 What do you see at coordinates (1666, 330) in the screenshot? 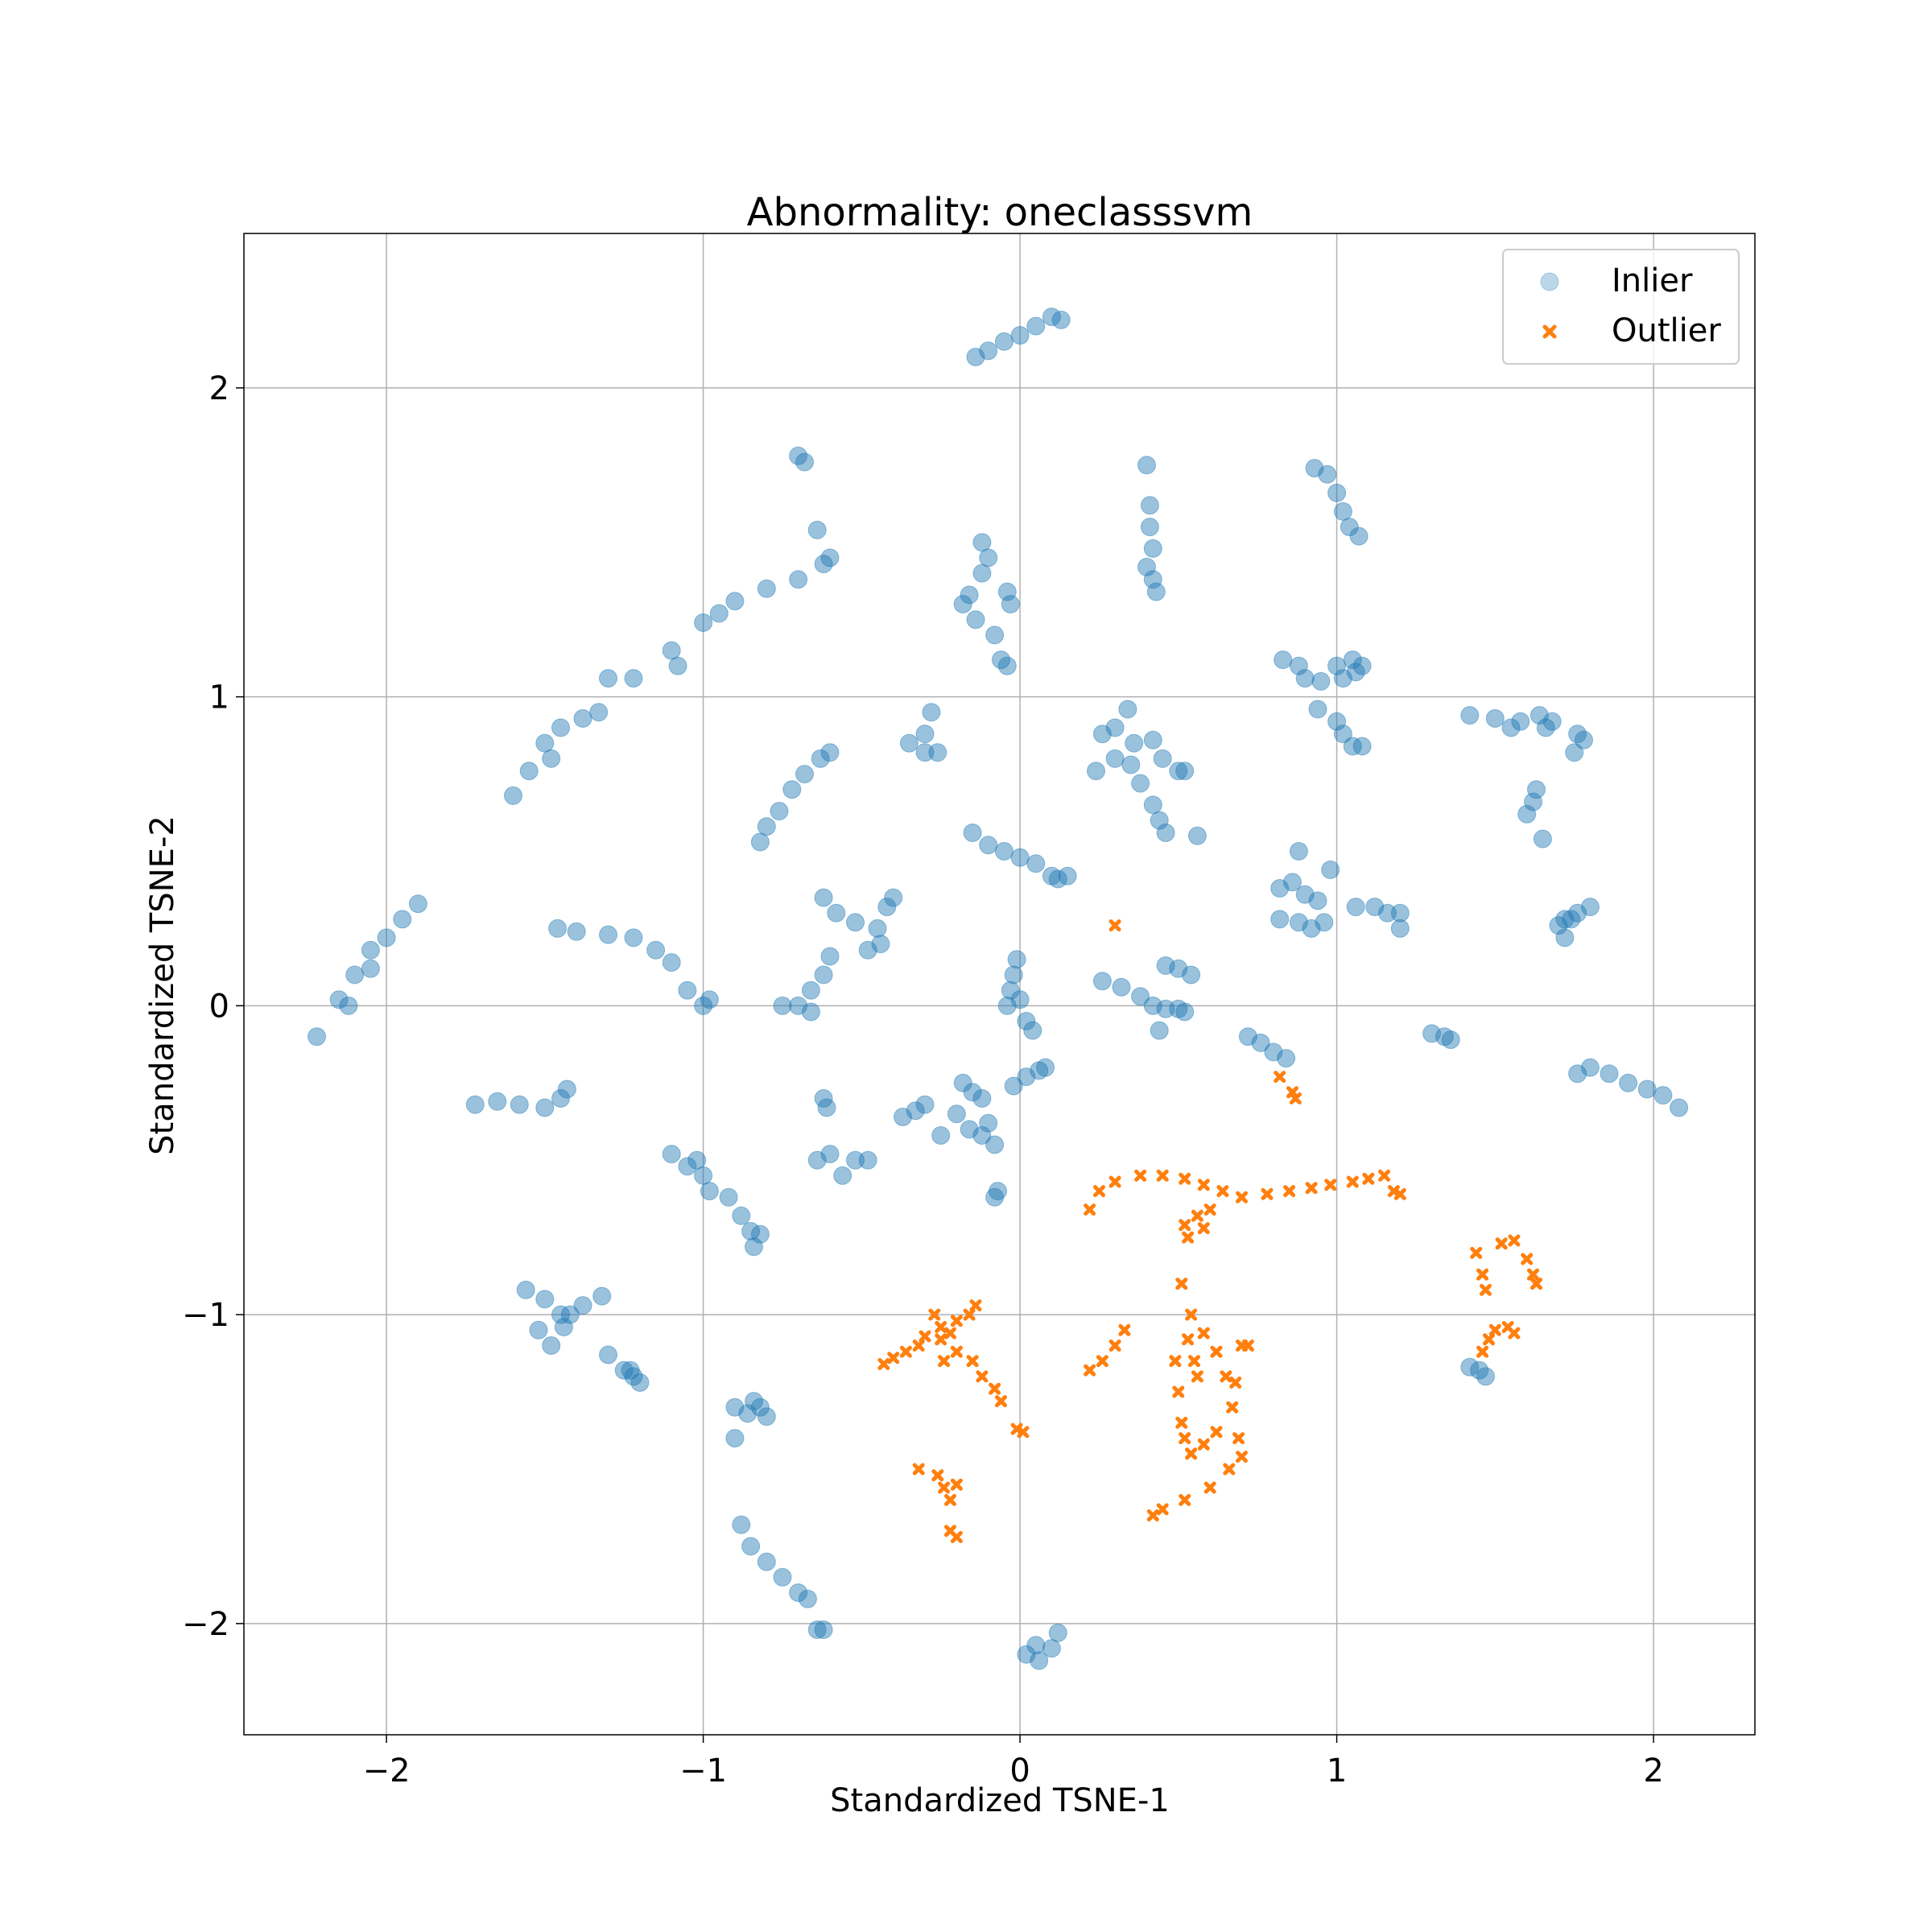
I see `legend-outlier-label: Outlier` at bounding box center [1666, 330].